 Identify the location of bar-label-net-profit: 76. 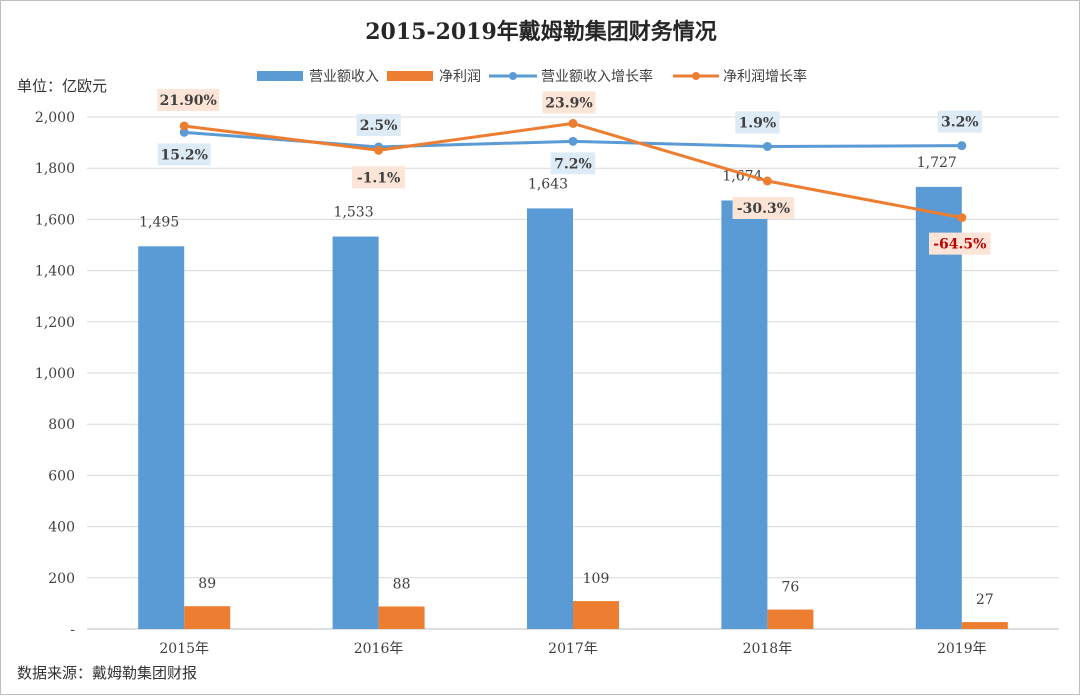
(790, 588).